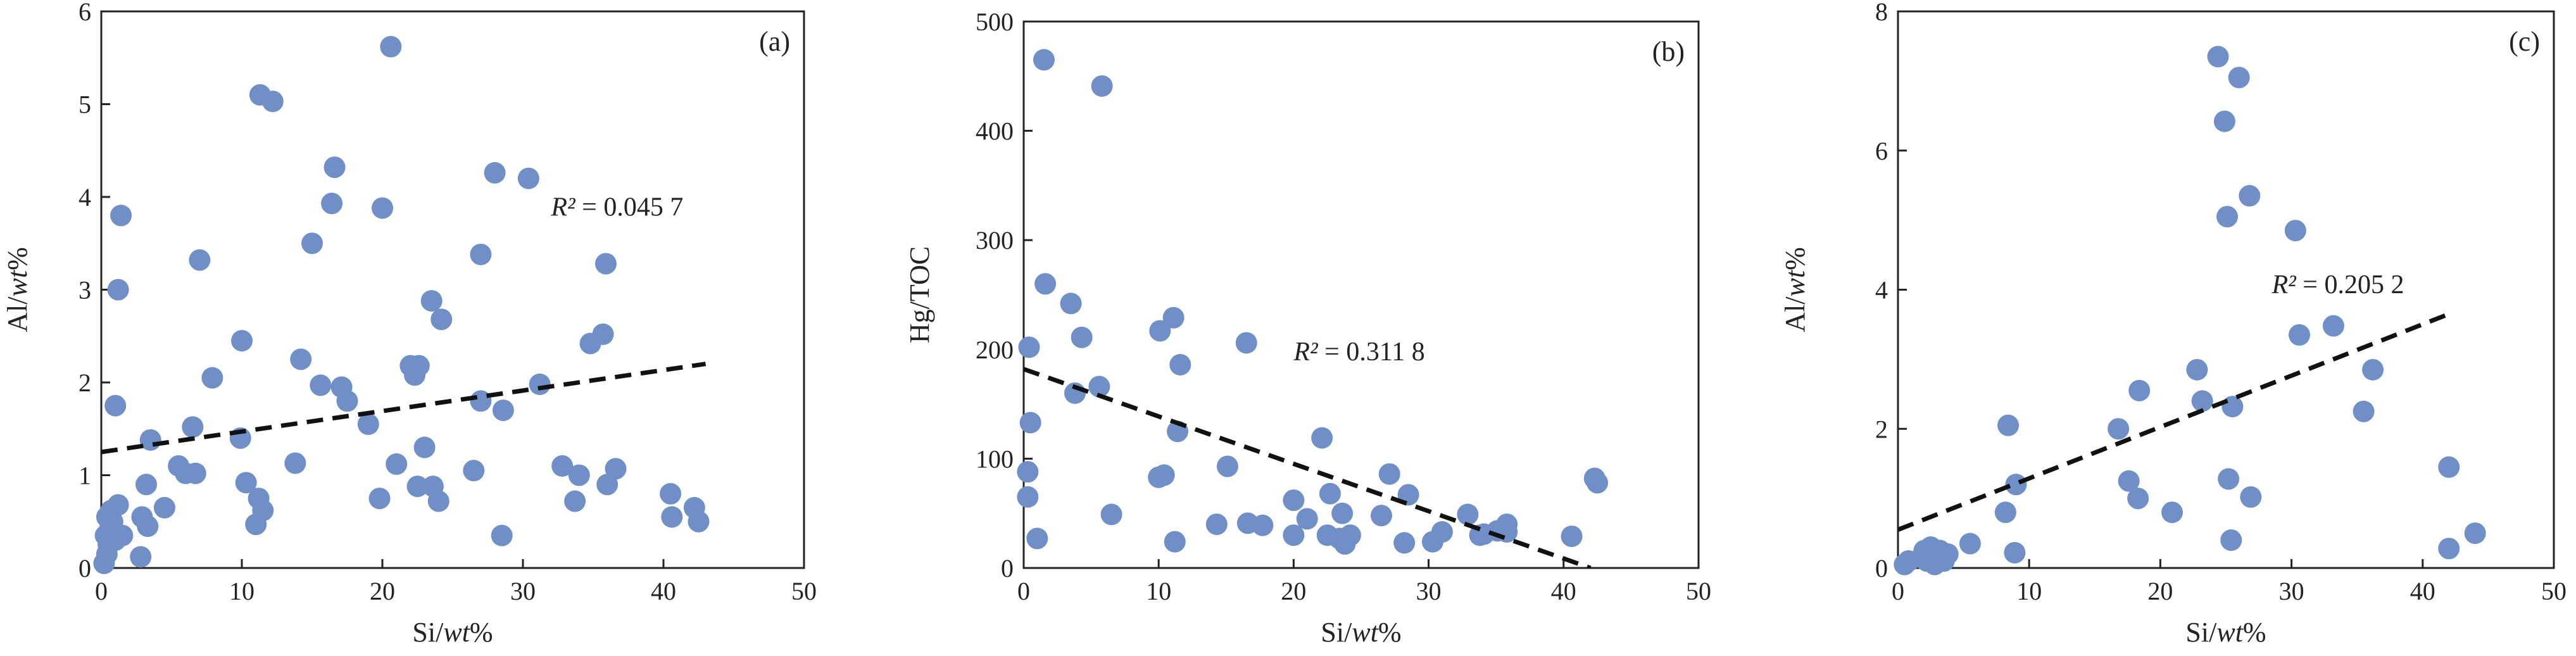  What do you see at coordinates (85, 290) in the screenshot?
I see `y-tick-label: 3` at bounding box center [85, 290].